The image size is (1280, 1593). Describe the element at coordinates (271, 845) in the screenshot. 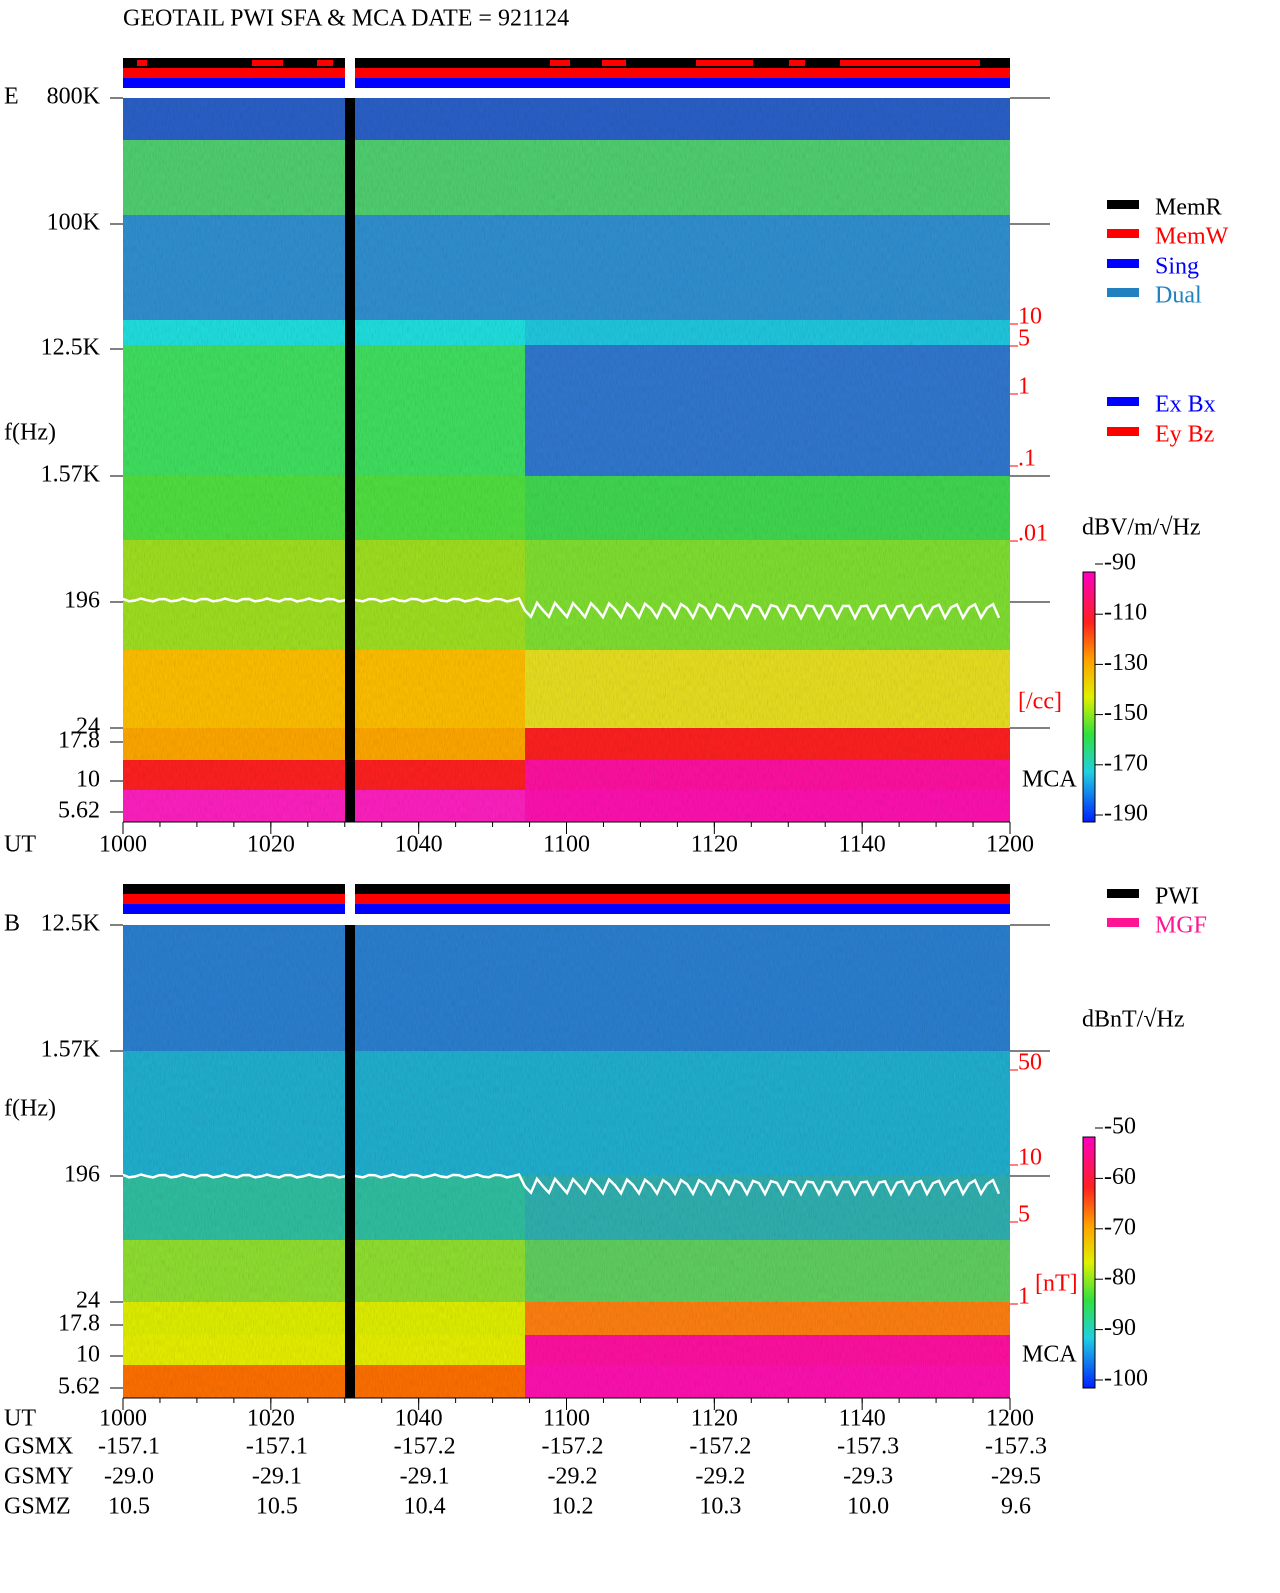

I see `x-tick-label: 1020` at that location.